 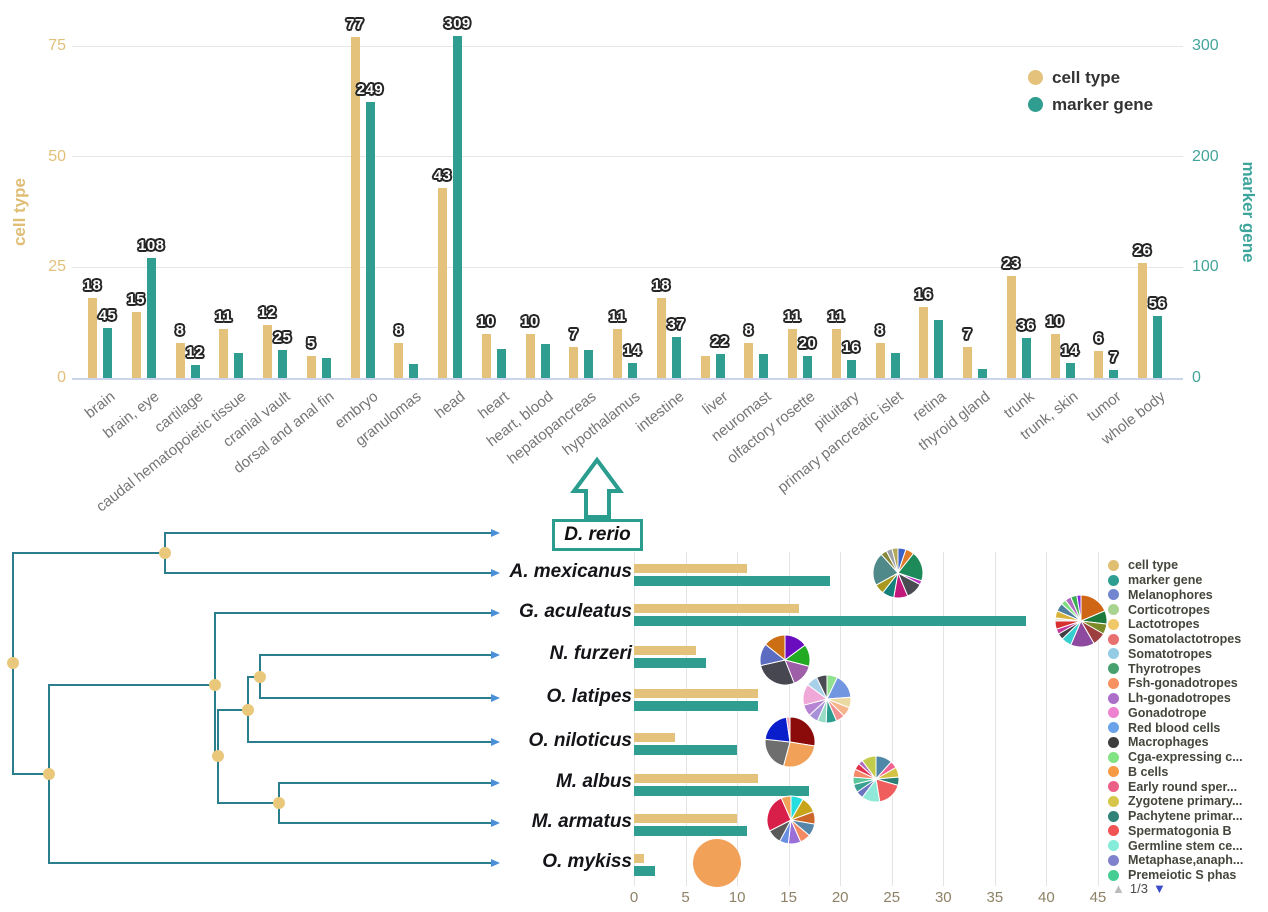 What do you see at coordinates (1175, 654) in the screenshot?
I see `legend-item: Somatotropes` at bounding box center [1175, 654].